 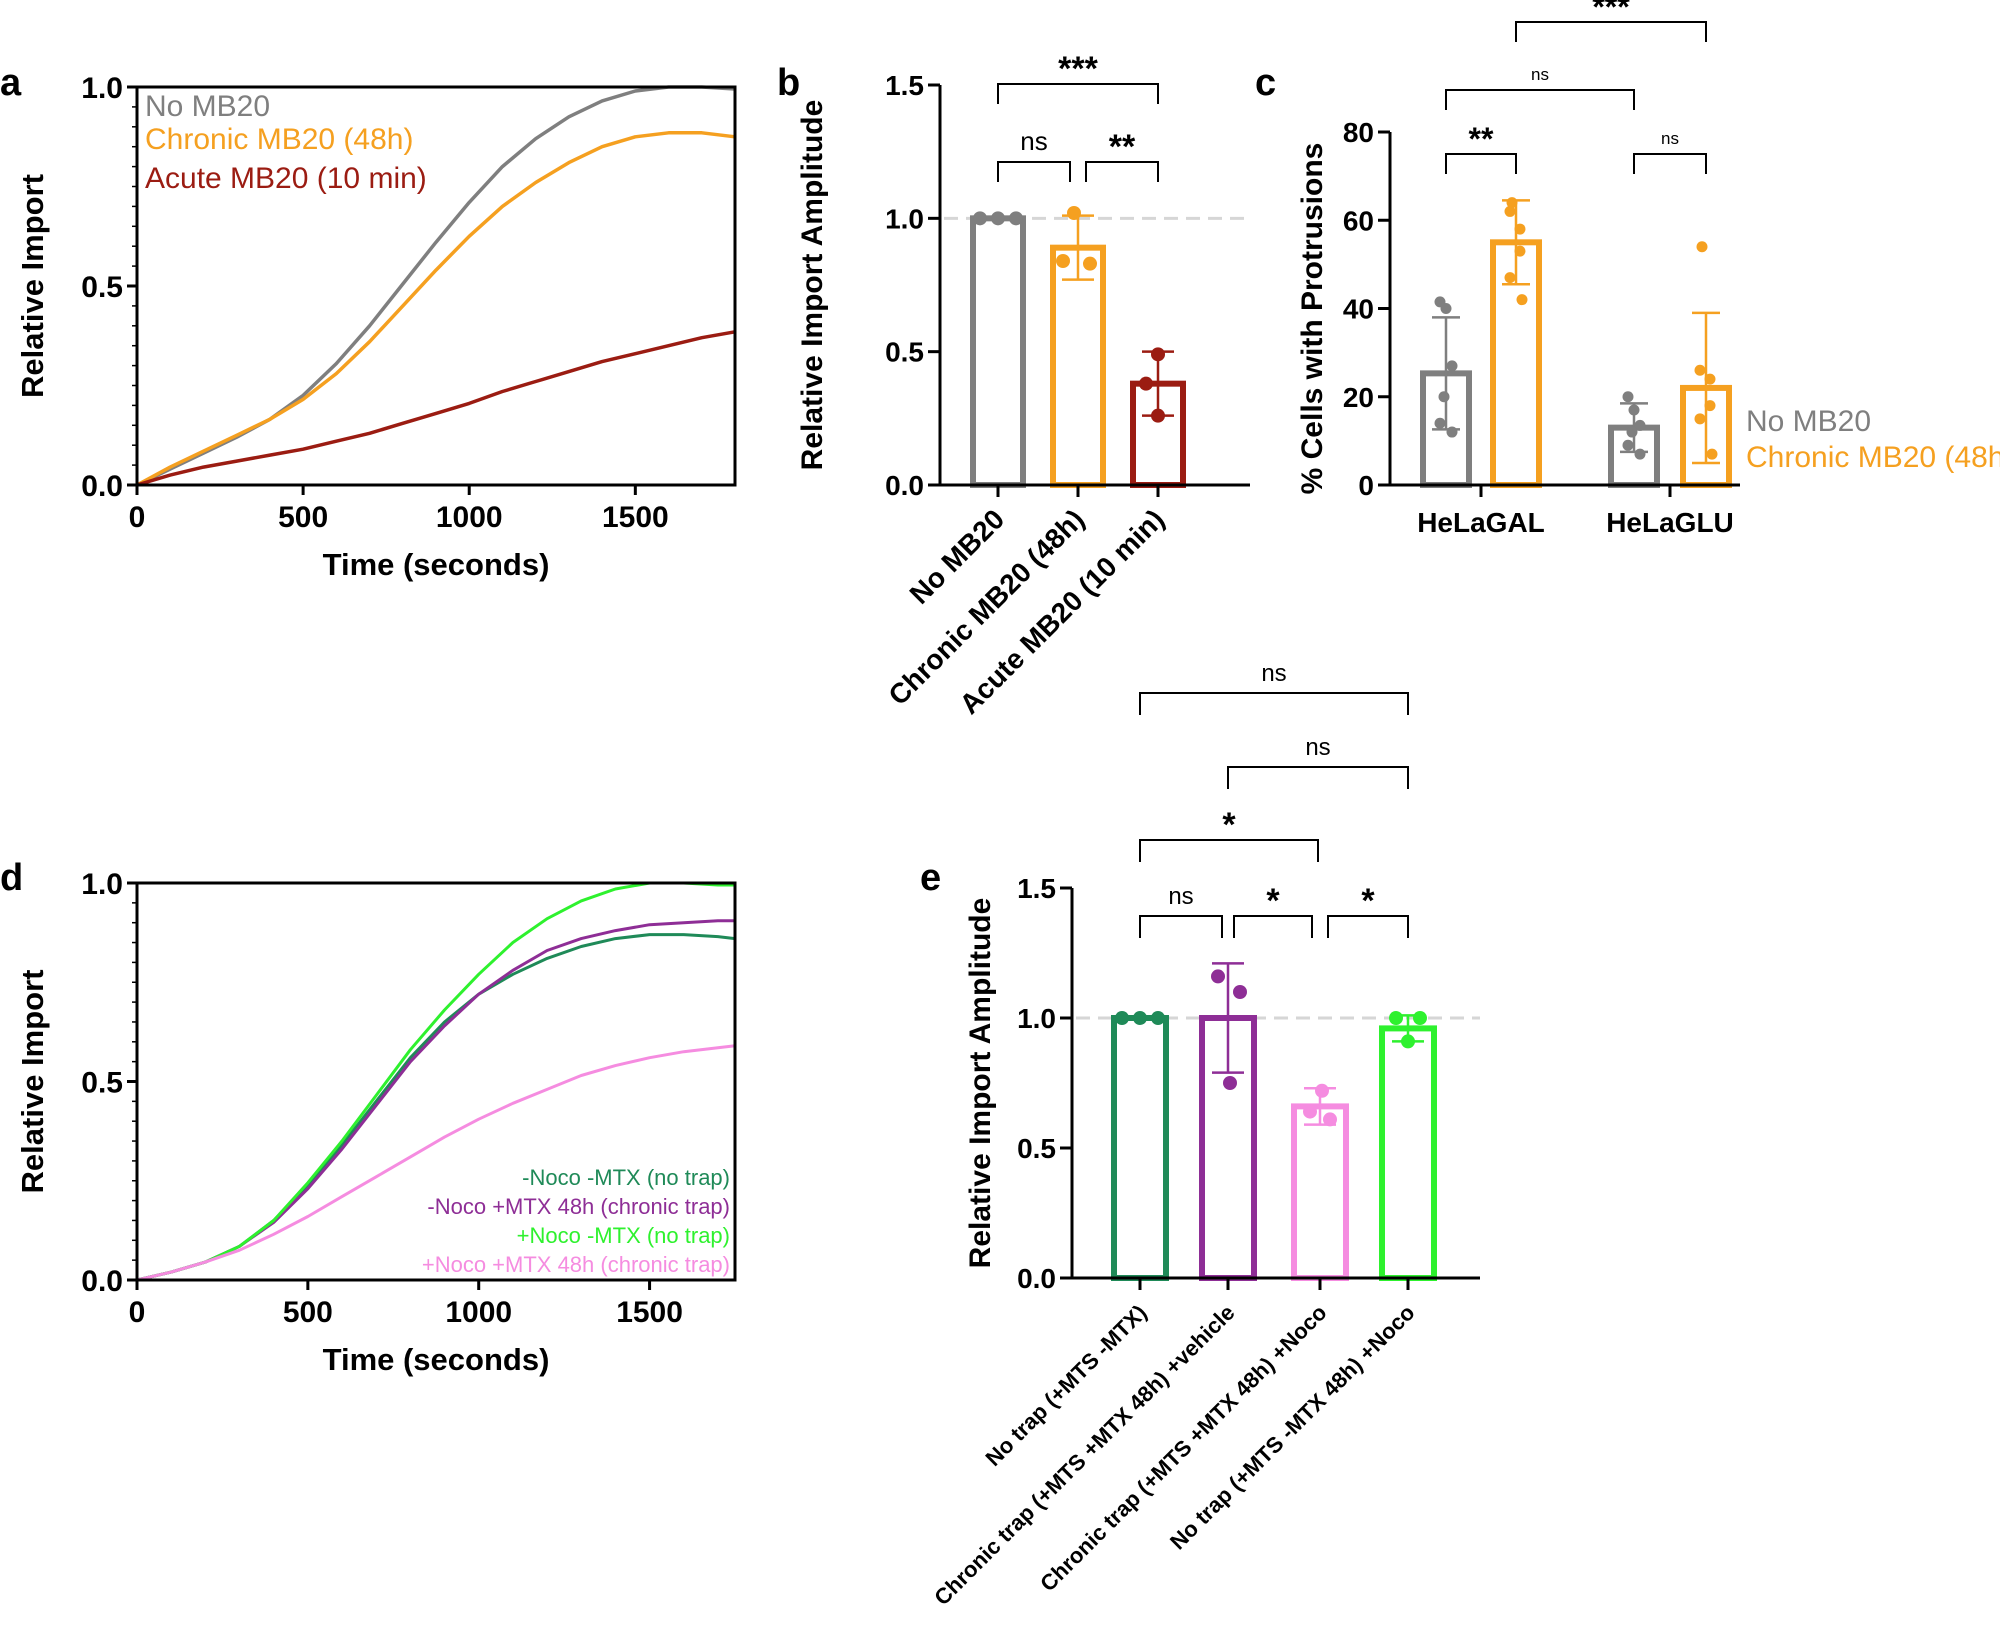 I want to click on panel-c-sig-1-bracket, so click(x=1670, y=163).